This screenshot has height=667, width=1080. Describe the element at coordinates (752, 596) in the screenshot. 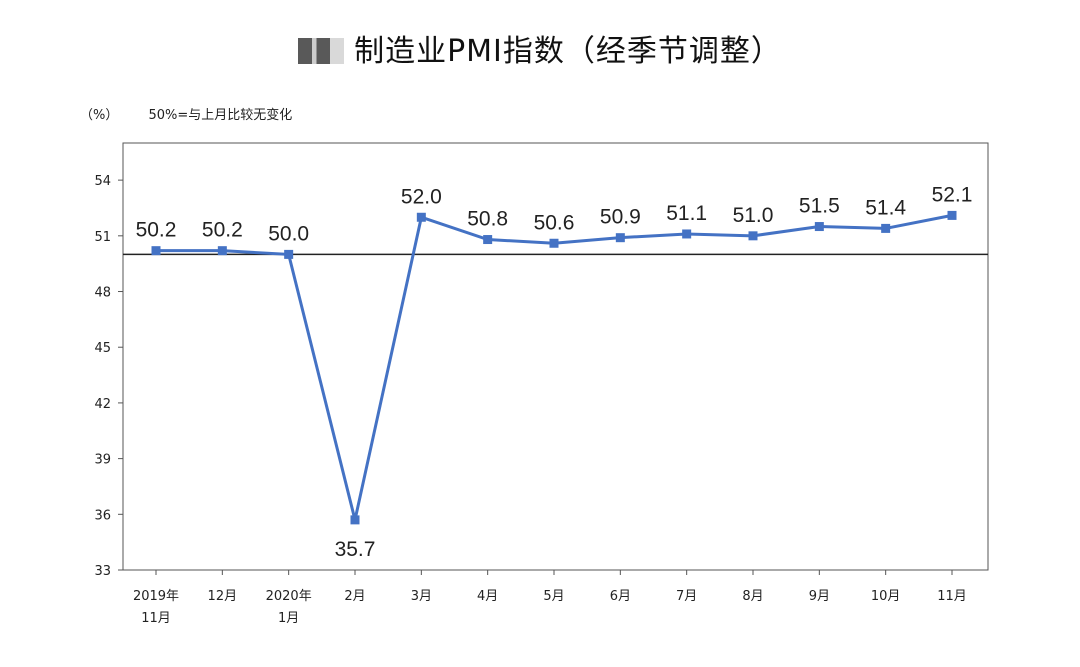

I see `x-tick-label: 8月` at that location.